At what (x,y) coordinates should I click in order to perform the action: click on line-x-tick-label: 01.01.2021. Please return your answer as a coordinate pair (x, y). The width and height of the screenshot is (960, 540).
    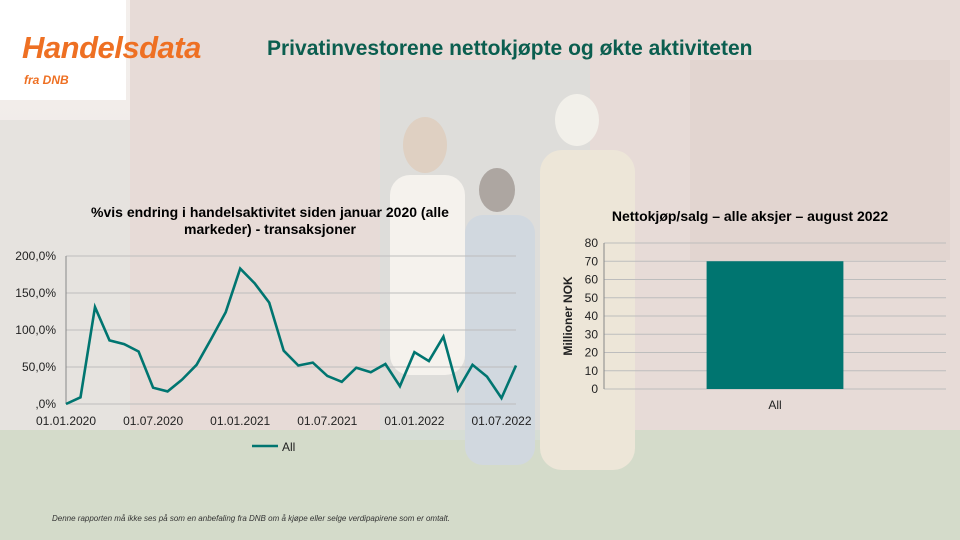
    Looking at the image, I should click on (240, 421).